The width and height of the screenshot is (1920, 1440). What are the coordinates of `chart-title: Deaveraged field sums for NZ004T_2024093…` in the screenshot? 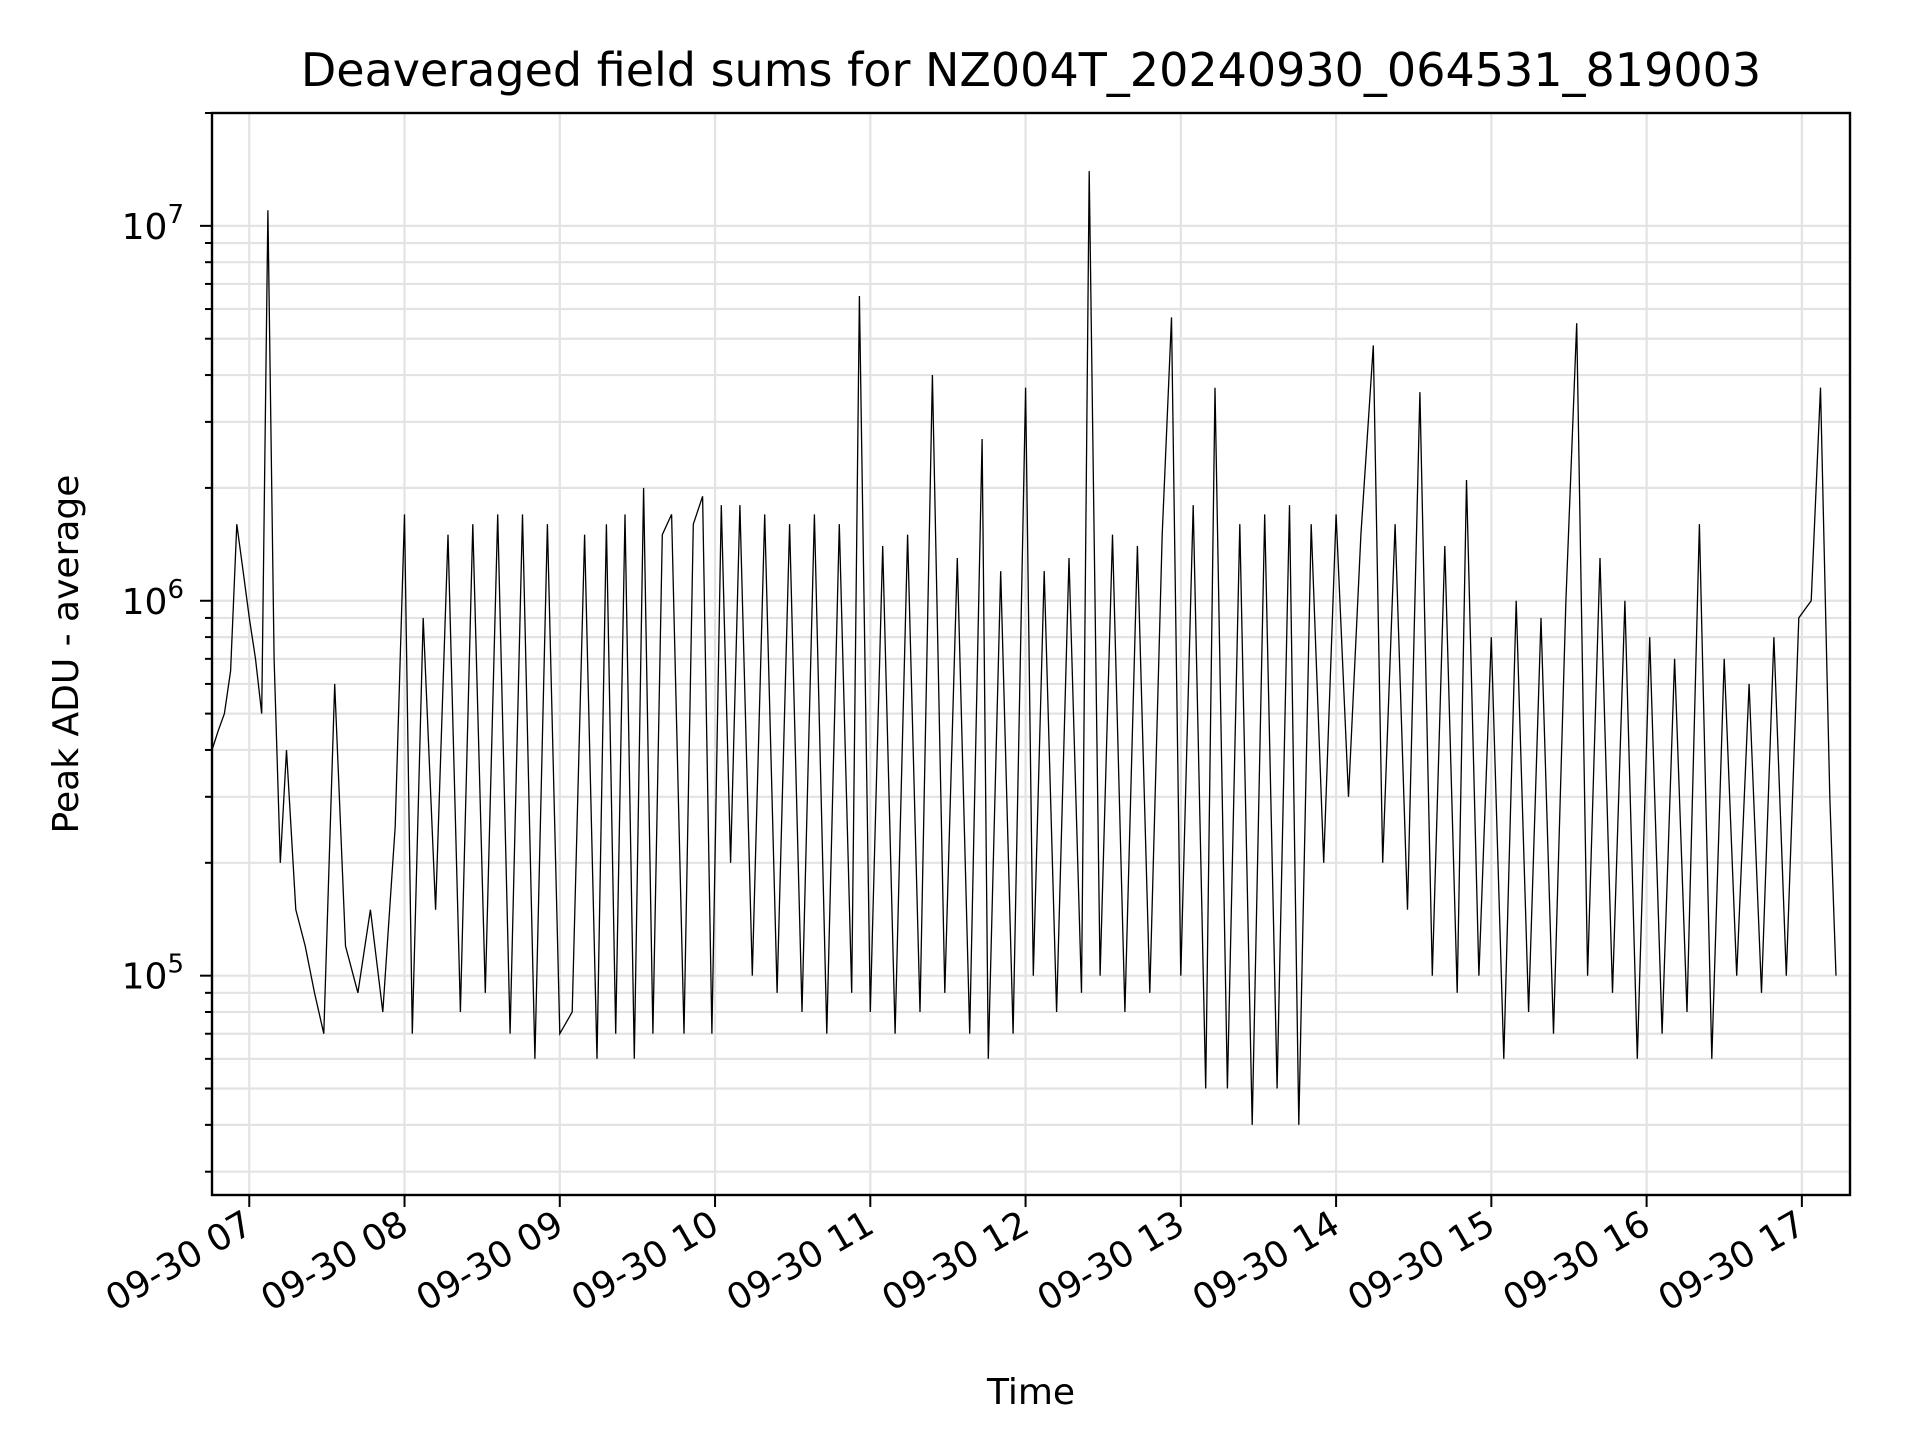 It's located at (1031, 70).